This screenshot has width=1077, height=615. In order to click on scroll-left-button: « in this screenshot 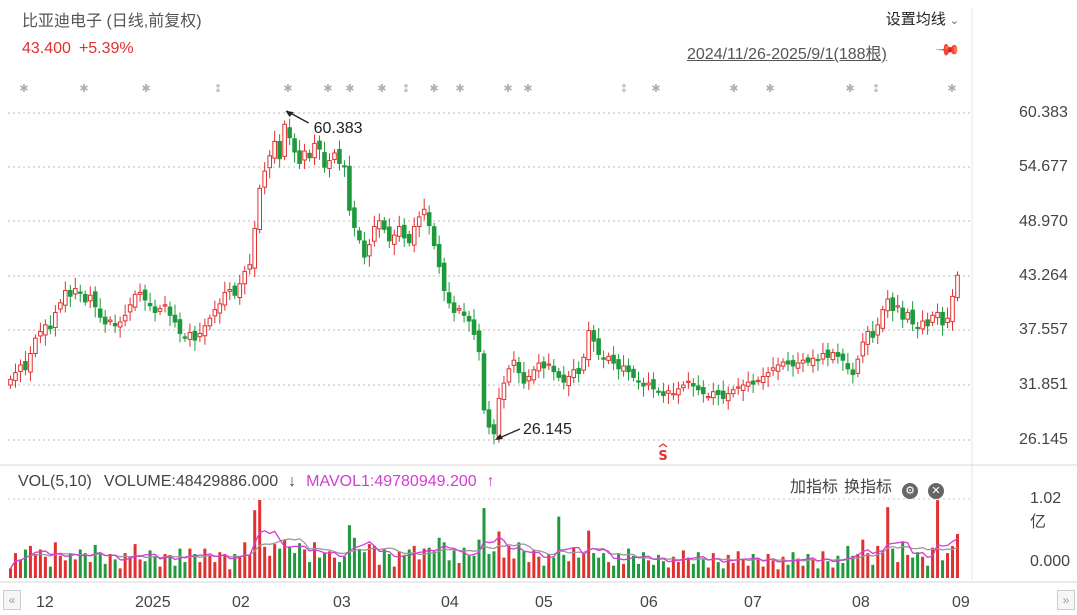, I will do `click(12, 600)`.